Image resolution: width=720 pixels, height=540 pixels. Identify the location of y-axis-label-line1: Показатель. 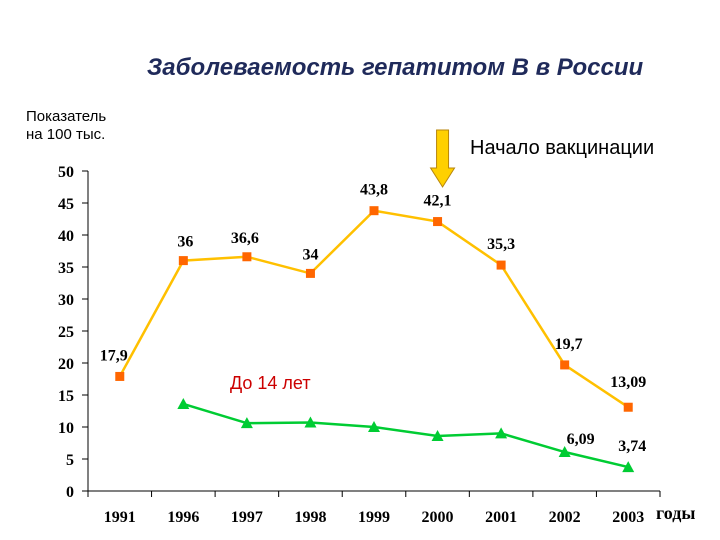
(66, 116).